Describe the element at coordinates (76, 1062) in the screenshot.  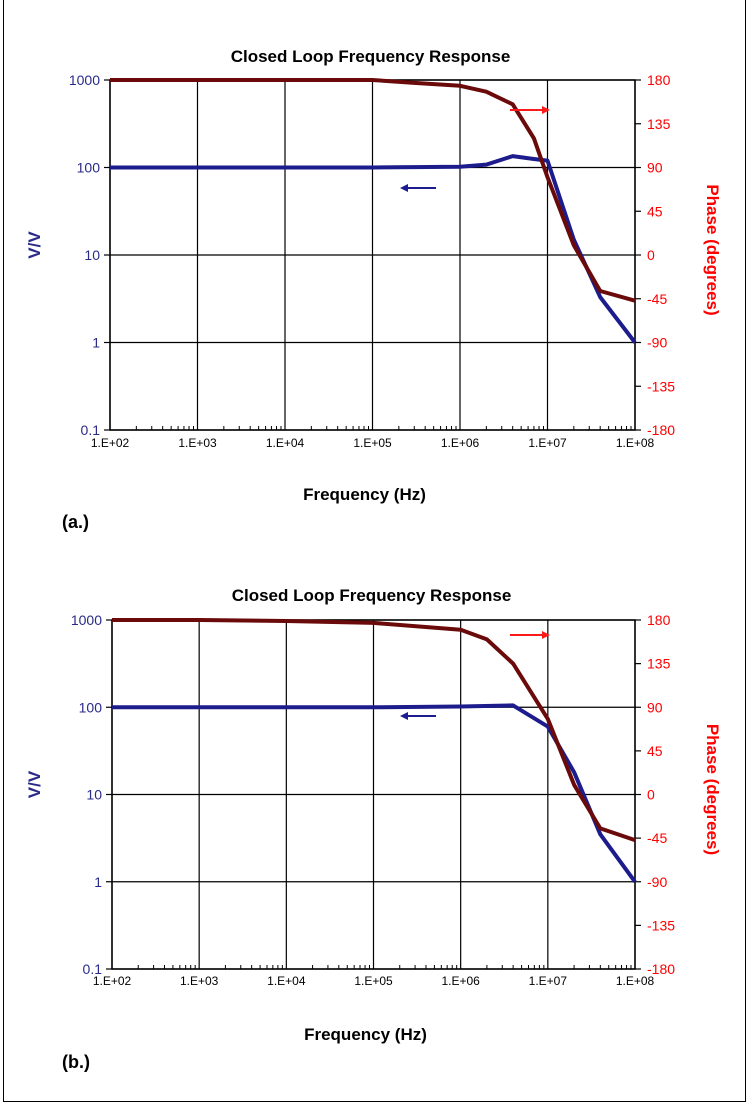
I see `panel-label: (b.)` at that location.